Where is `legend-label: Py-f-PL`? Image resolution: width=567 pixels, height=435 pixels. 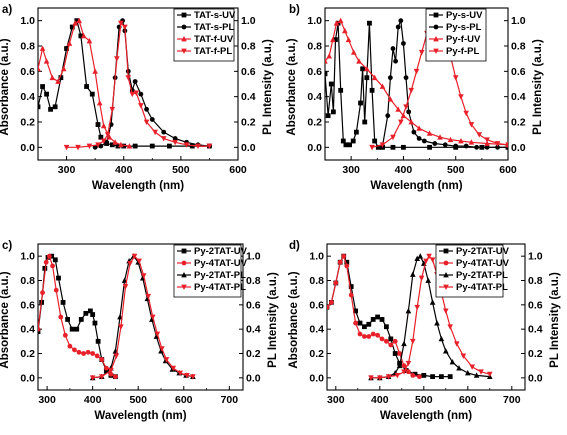
legend-label: Py-f-PL is located at coordinates (462, 51).